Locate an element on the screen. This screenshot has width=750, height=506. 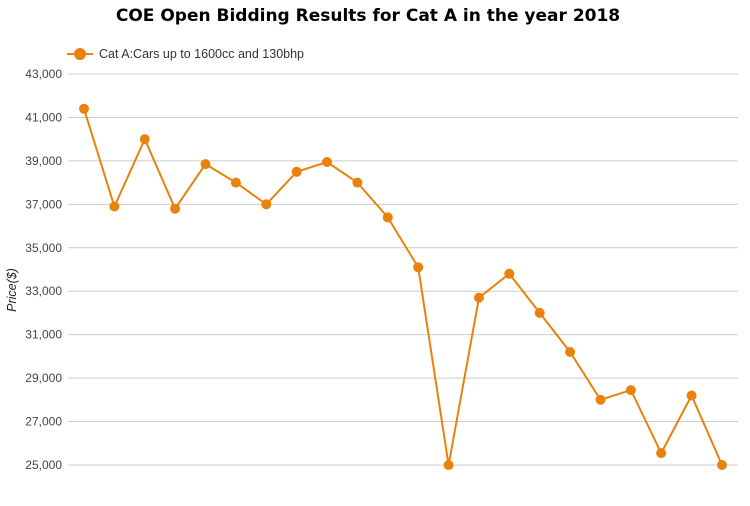
legend: Cat A:Cars up to 1600cc and 130bhp is located at coordinates (185, 54).